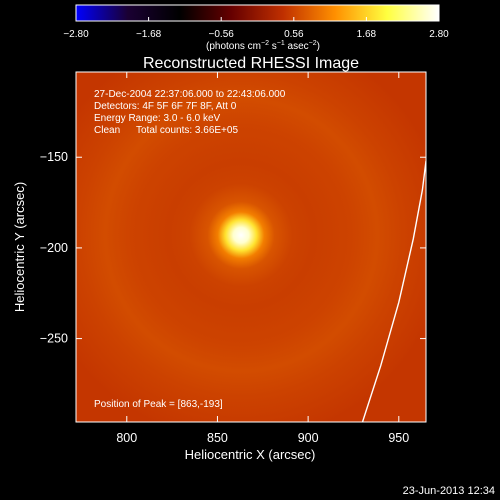 This screenshot has width=500, height=500. What do you see at coordinates (190, 94) in the screenshot?
I see `time-range-annotation: 27-Dec-2004 22:37:06.000 to 22:43:06.000` at bounding box center [190, 94].